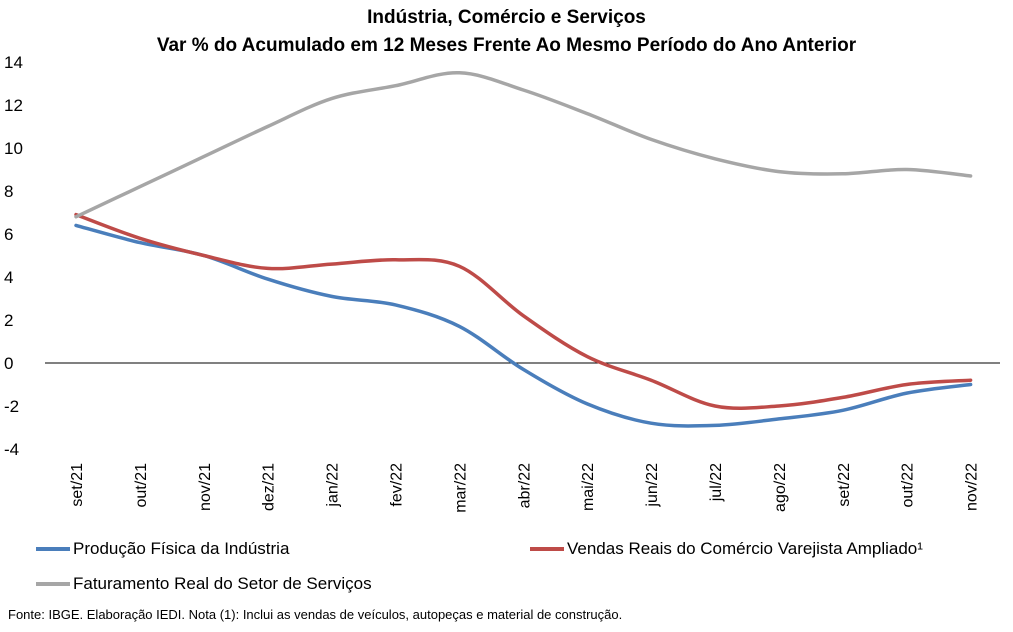 The height and width of the screenshot is (632, 1013). I want to click on y-tick-label: -4, so click(11, 449).